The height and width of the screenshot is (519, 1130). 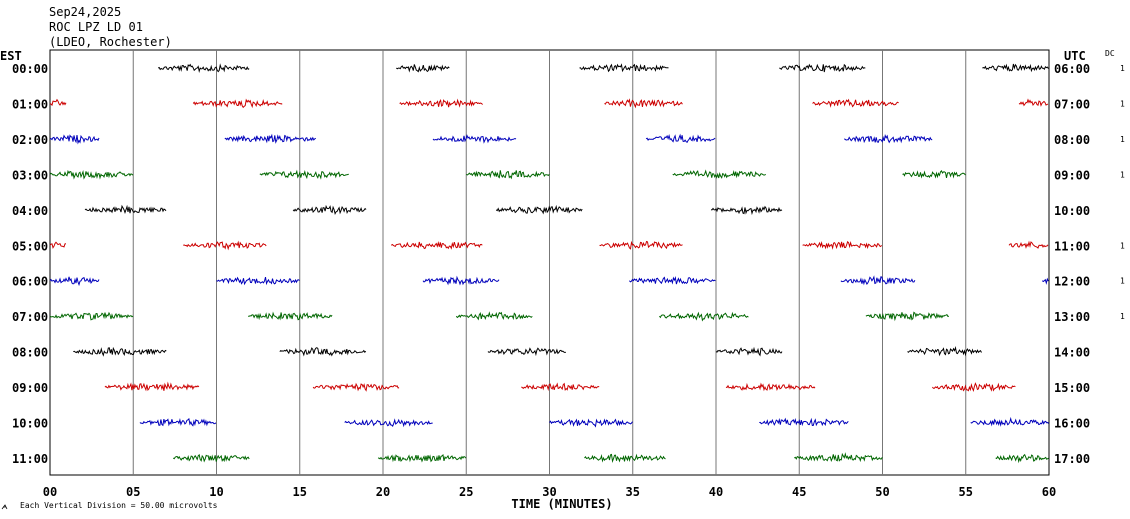 I want to click on row-label-utc: 14:00, so click(x=1072, y=353).